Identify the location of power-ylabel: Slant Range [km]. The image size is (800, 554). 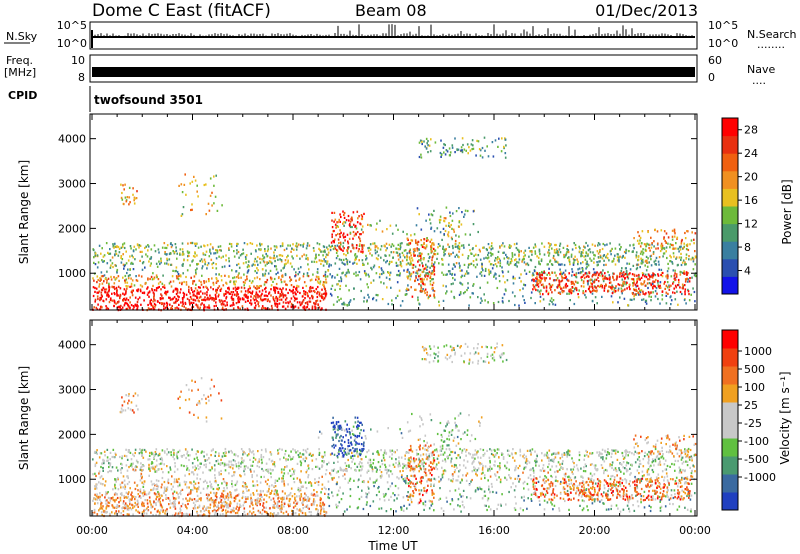
(24, 212).